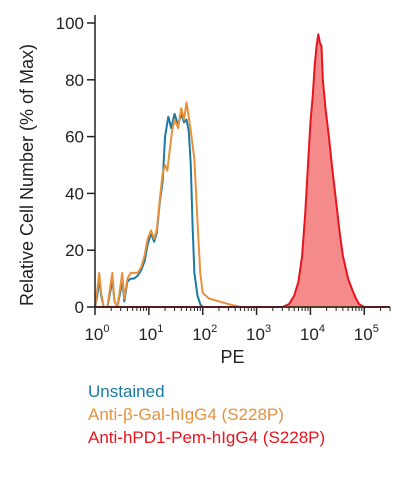  Describe the element at coordinates (232, 357) in the screenshot. I see `x-axis-title: PE` at that location.